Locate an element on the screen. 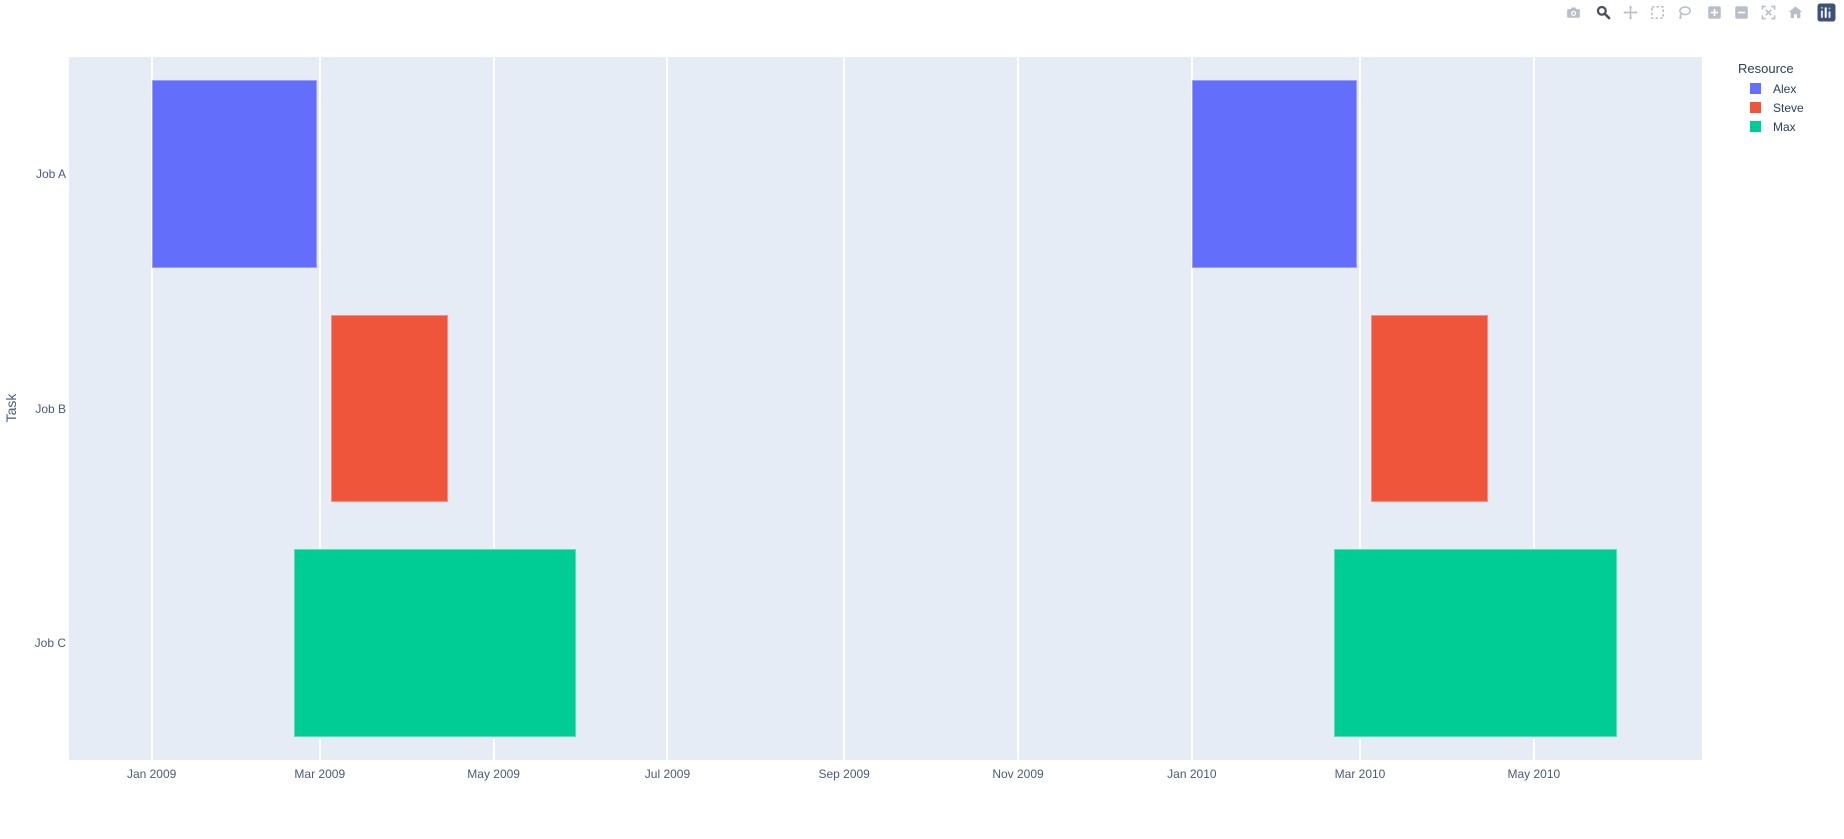  box-select-tool-button is located at coordinates (1657, 13).